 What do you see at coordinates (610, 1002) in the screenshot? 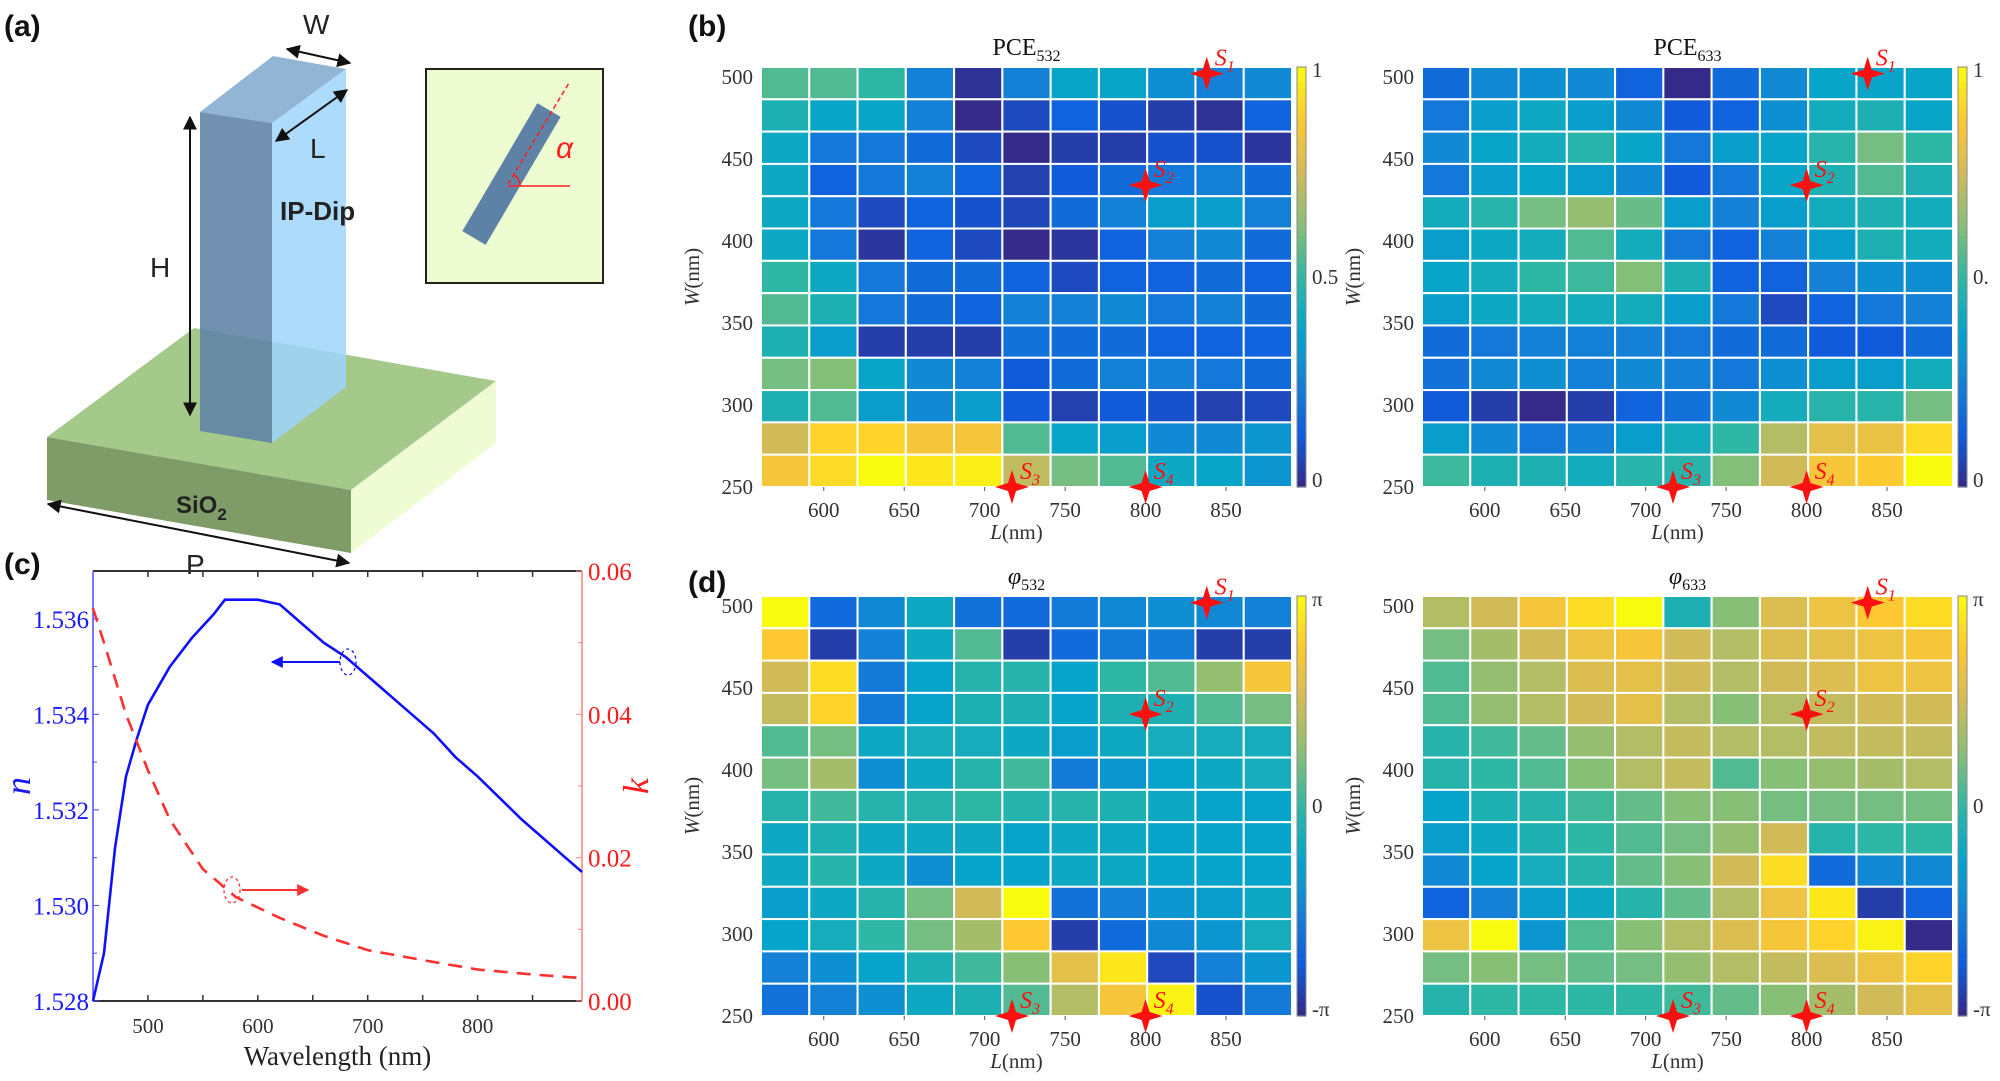
I see `right-y-tick-label: 0.00` at bounding box center [610, 1002].